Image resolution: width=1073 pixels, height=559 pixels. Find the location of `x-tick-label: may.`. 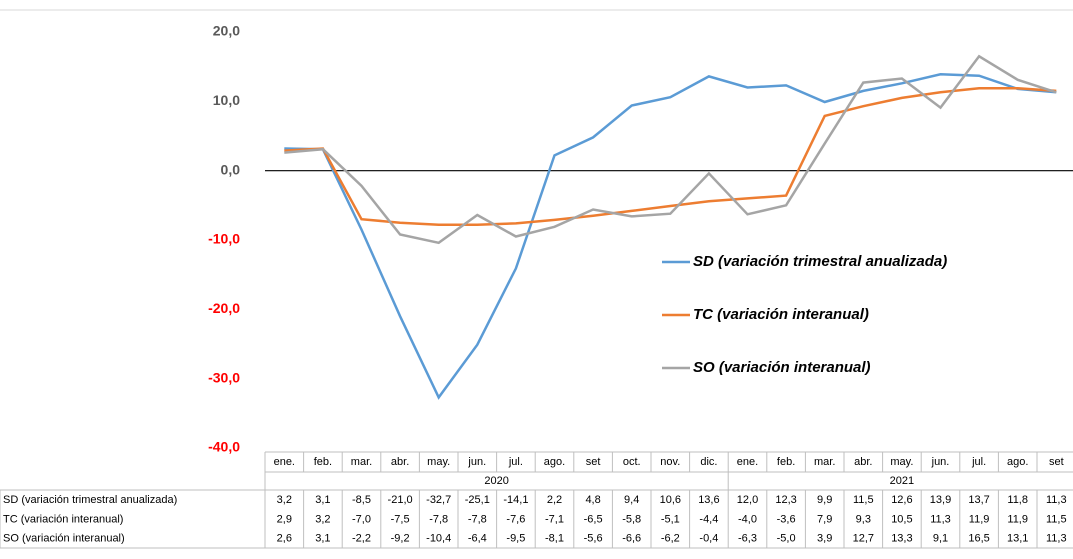

x-tick-label: may. is located at coordinates (438, 462).